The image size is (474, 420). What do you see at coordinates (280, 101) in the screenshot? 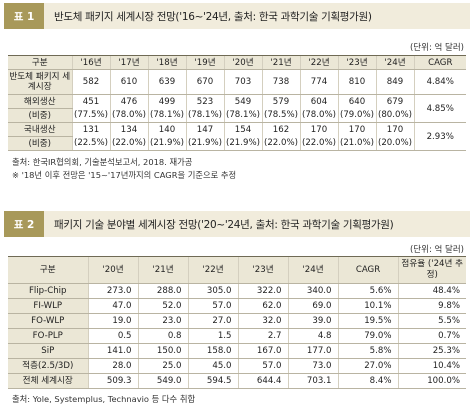
I see `value-cell: 579` at bounding box center [280, 101].